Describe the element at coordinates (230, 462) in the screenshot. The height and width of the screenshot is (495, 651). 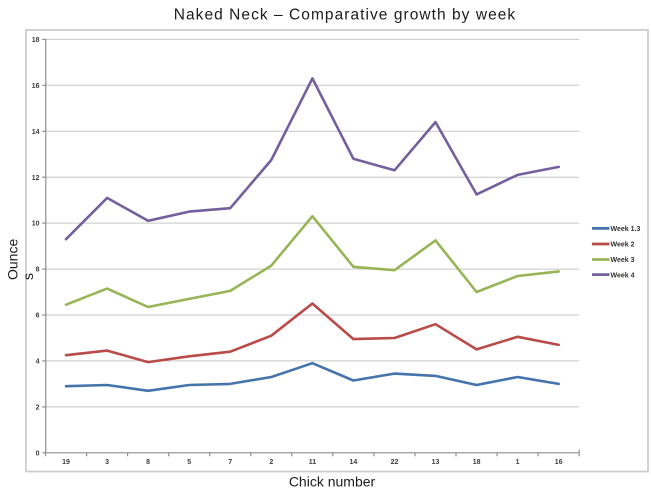
I see `svg-text: 7` at that location.